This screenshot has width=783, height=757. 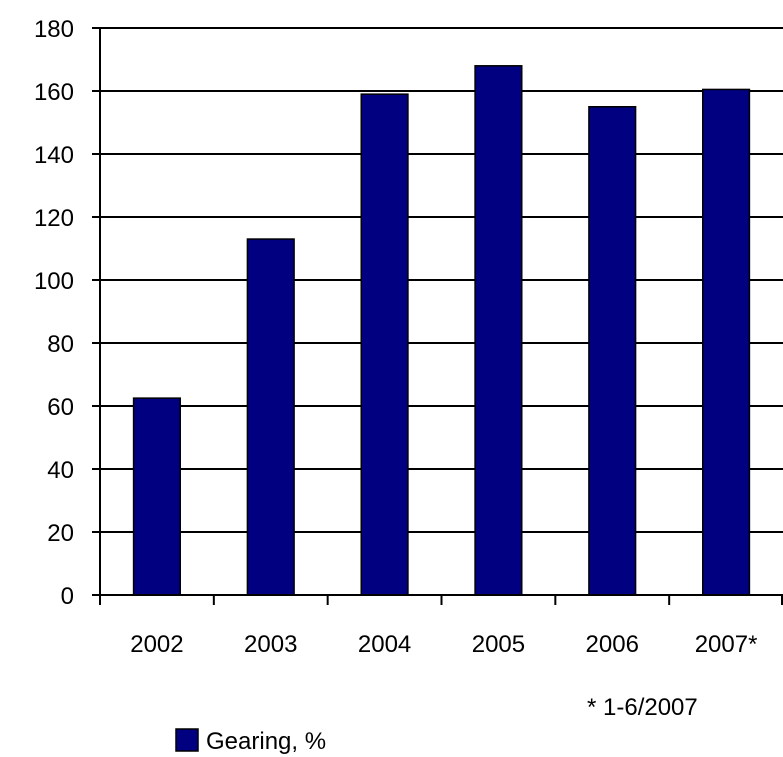 I want to click on bar-2005, so click(x=498, y=330).